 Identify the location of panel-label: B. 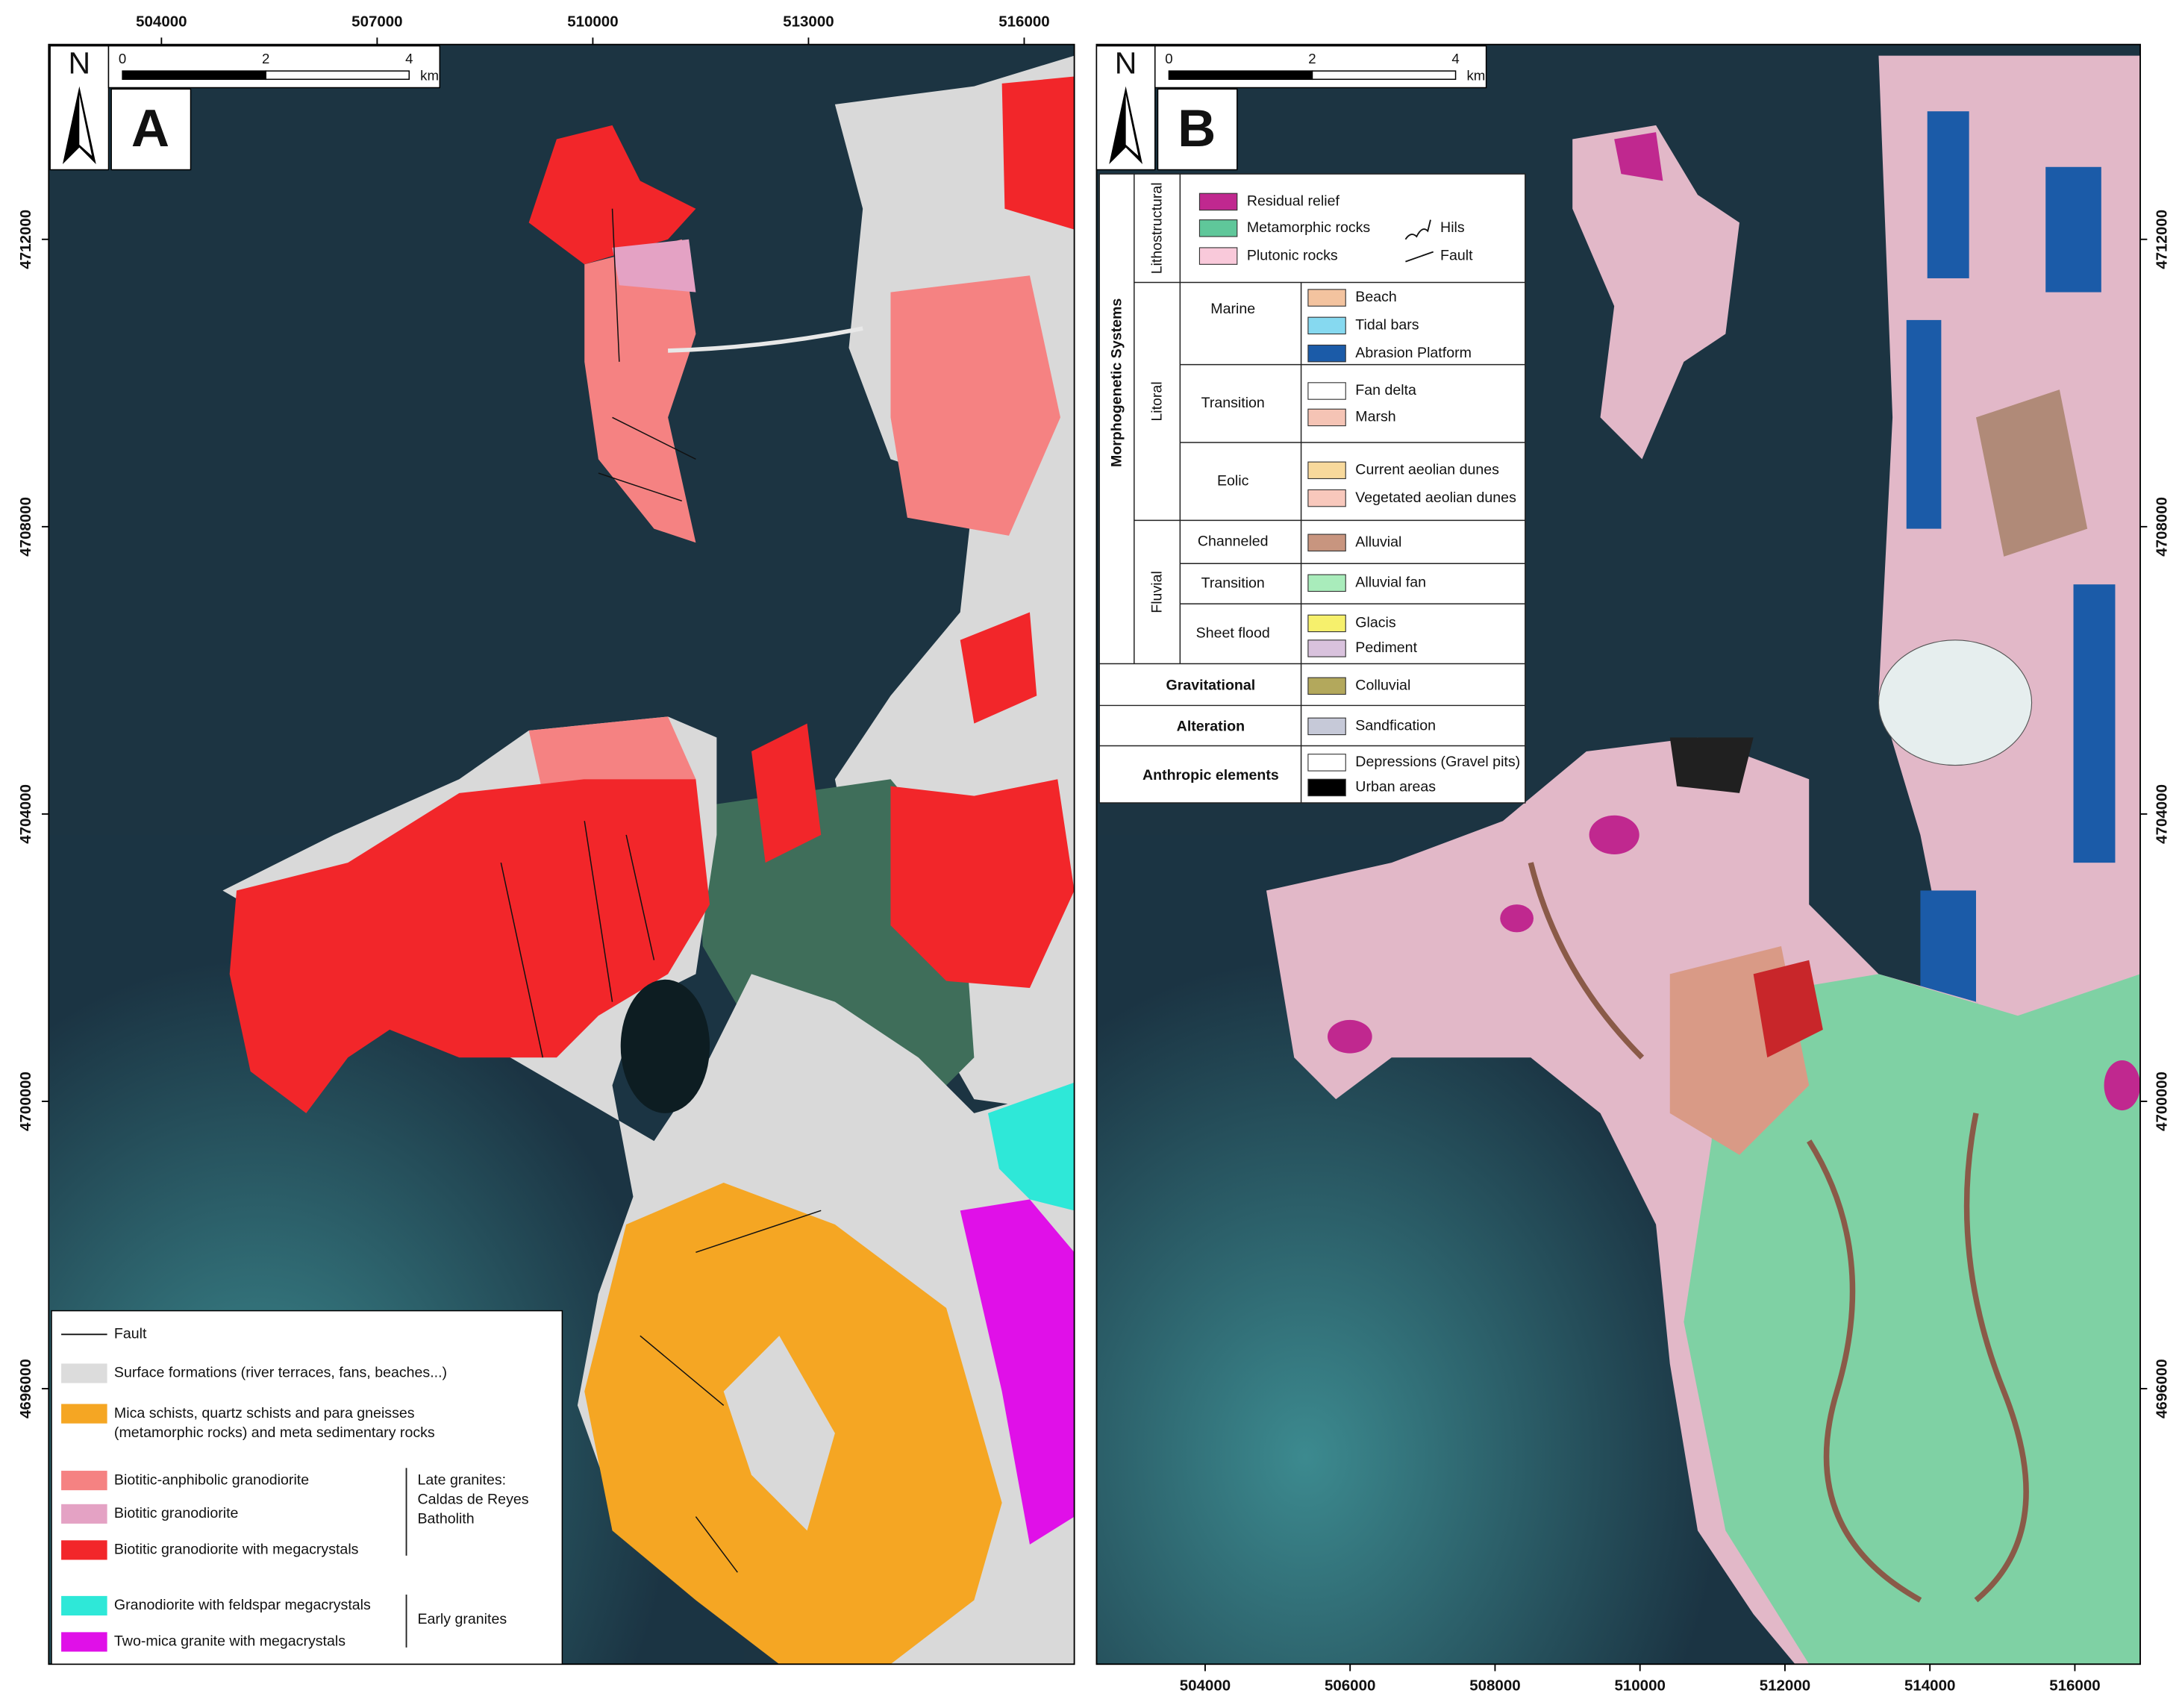
(1197, 128).